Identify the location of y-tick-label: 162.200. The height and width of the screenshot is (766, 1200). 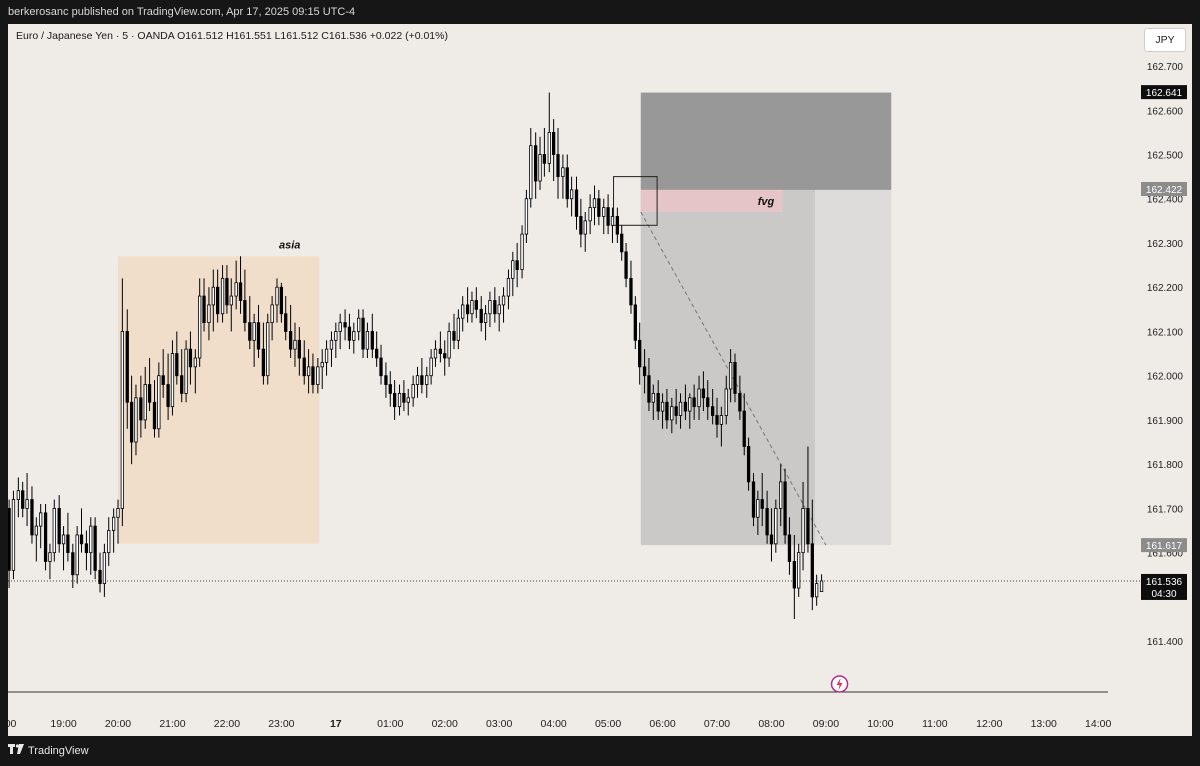
(1165, 288).